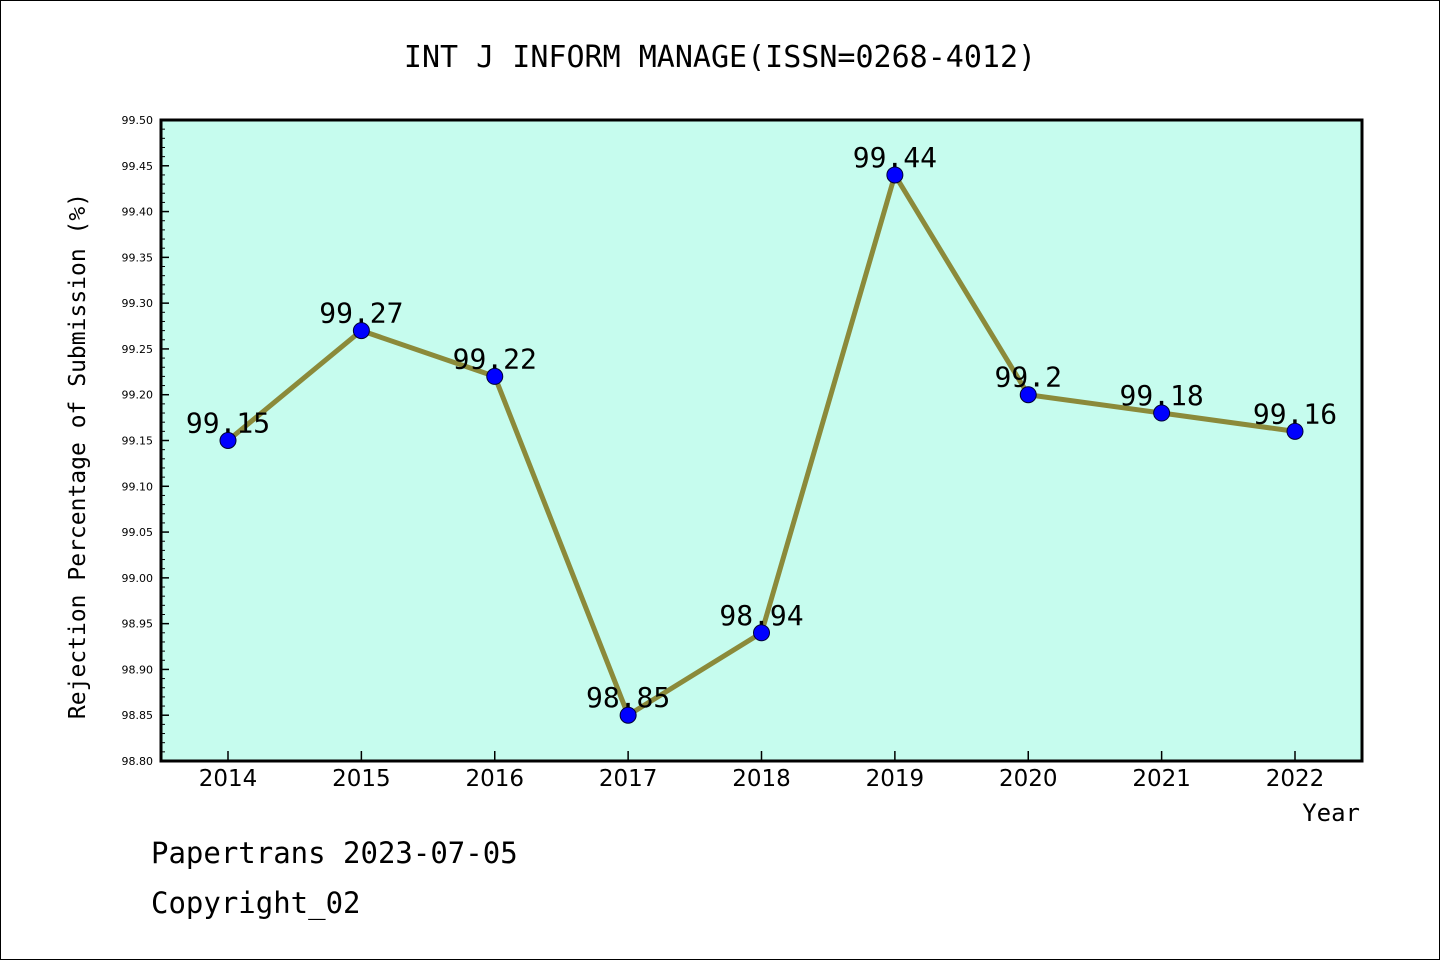  Describe the element at coordinates (138, 578) in the screenshot. I see `y-tick-label: 99.00` at that location.